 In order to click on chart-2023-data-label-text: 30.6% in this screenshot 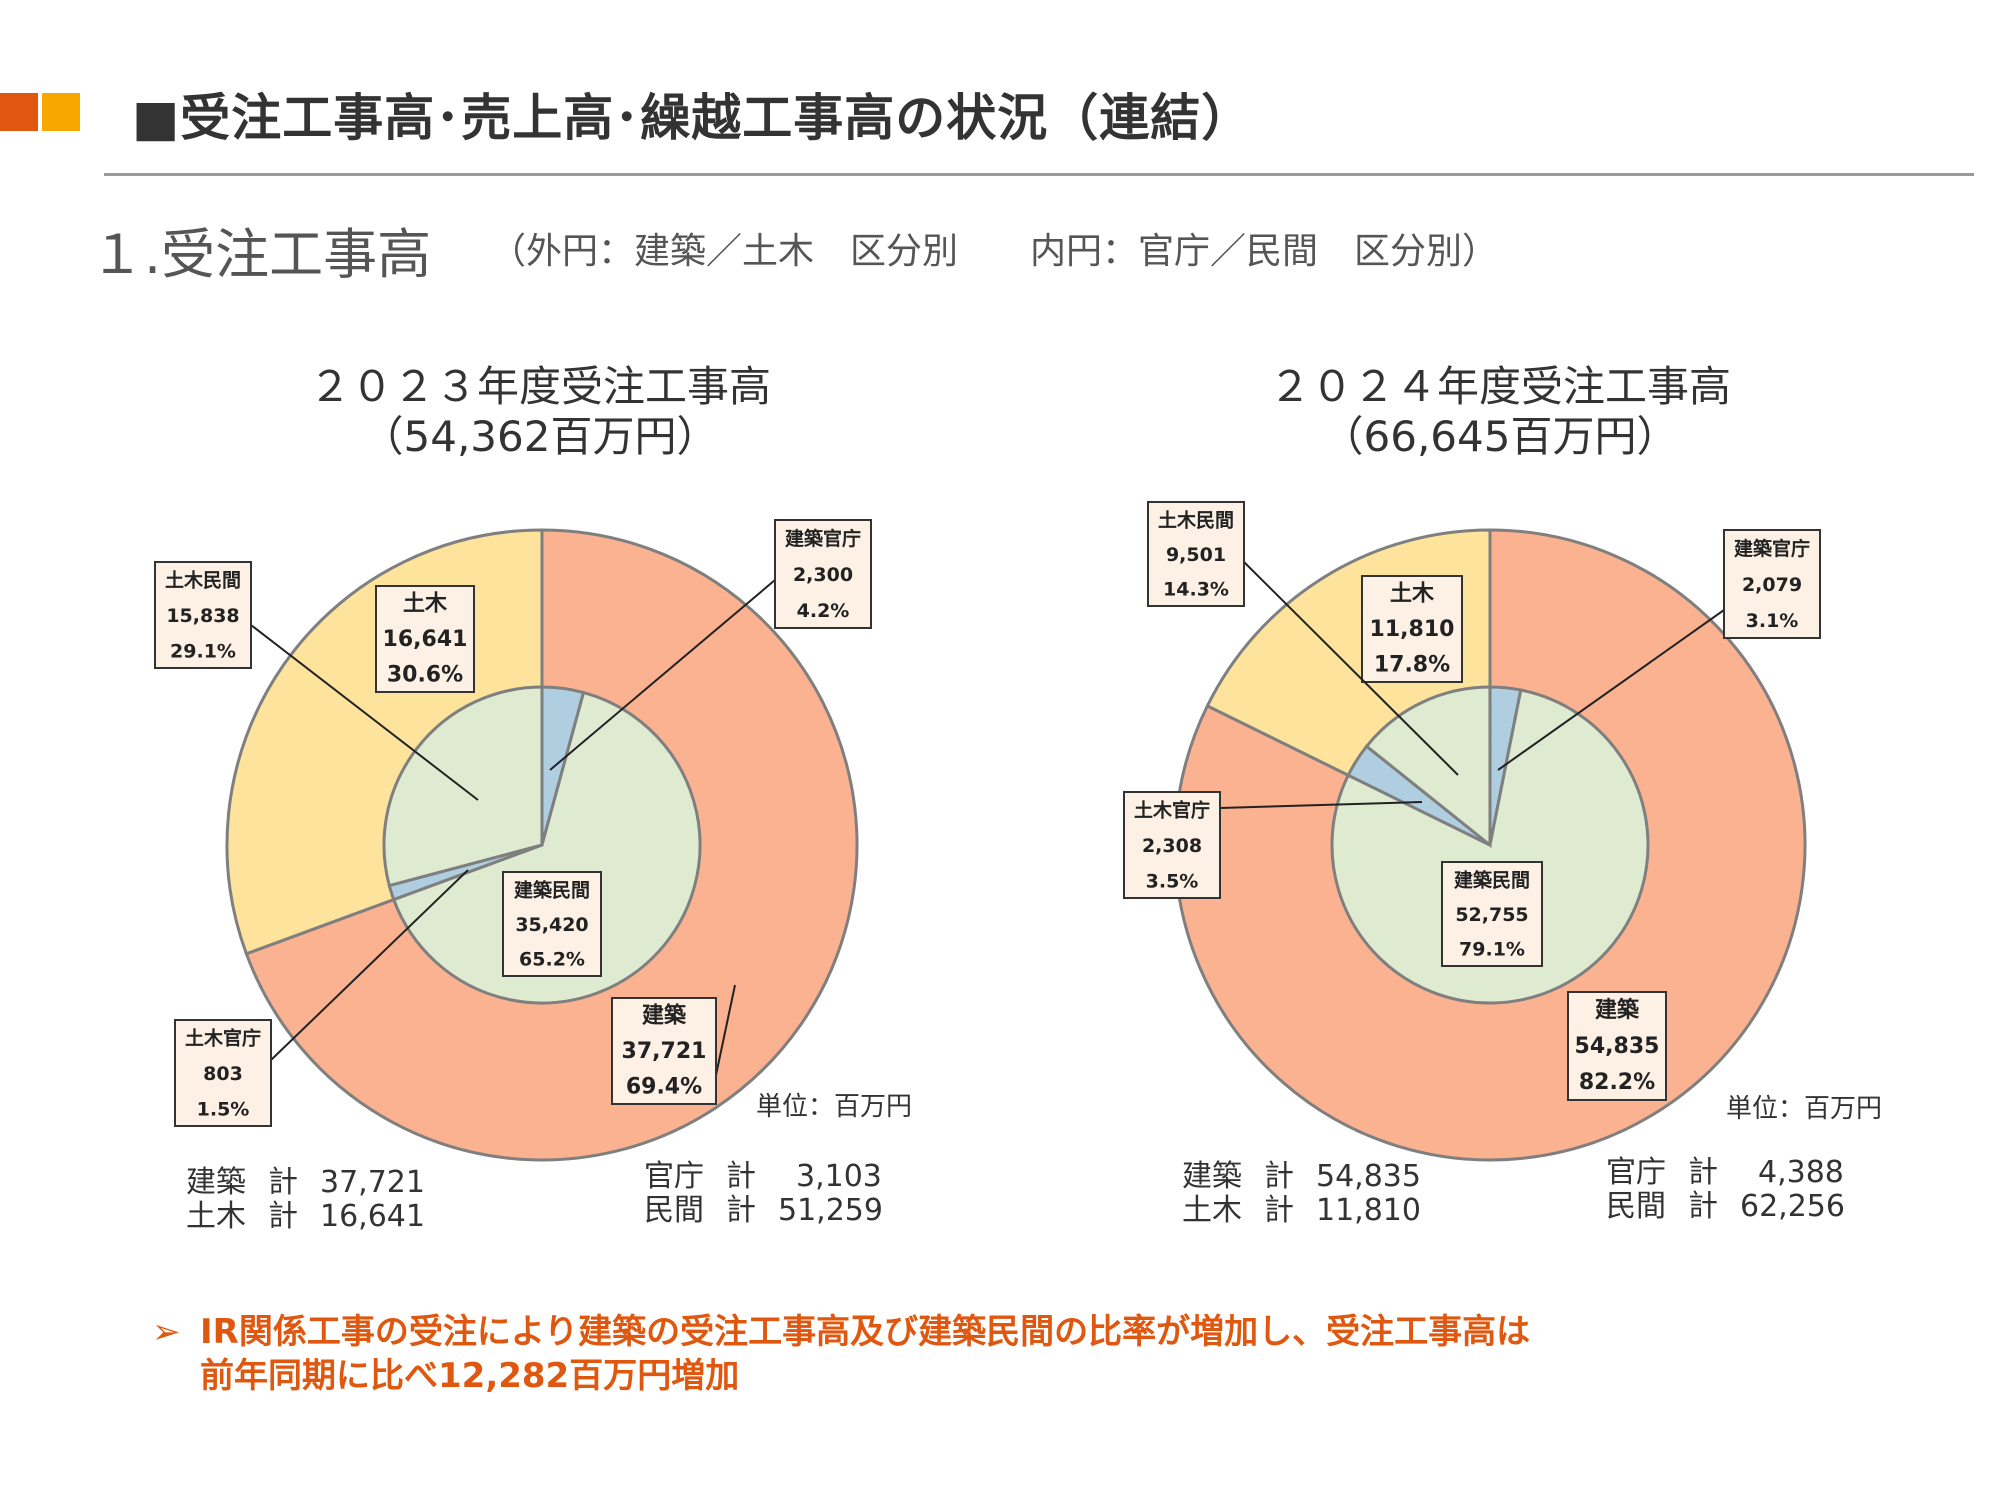, I will do `click(425, 674)`.